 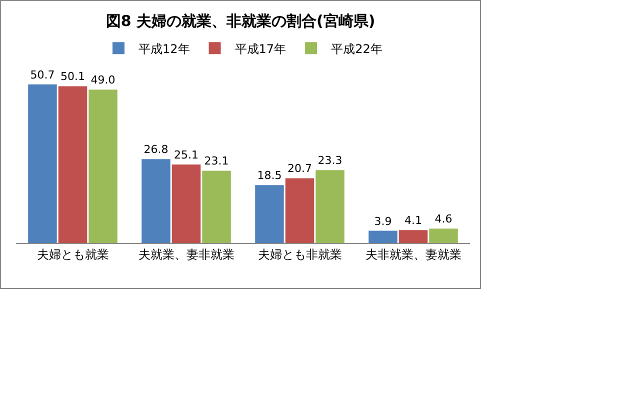 What do you see at coordinates (269, 175) in the screenshot?
I see `data-label: 18.5` at bounding box center [269, 175].